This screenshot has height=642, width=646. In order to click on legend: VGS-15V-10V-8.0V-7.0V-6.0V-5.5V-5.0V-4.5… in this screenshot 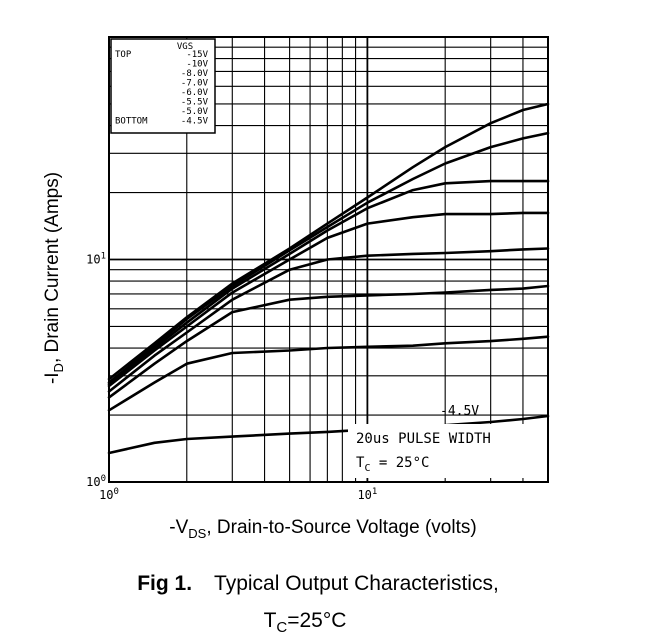, I will do `click(163, 86)`.